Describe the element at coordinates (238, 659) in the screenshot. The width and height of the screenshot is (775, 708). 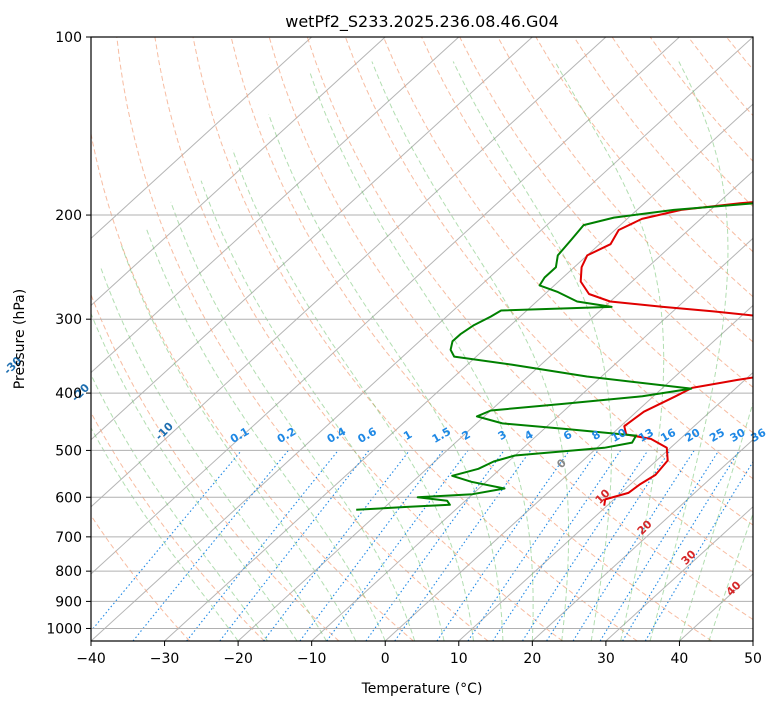
I see `x-tick-label: −20` at that location.